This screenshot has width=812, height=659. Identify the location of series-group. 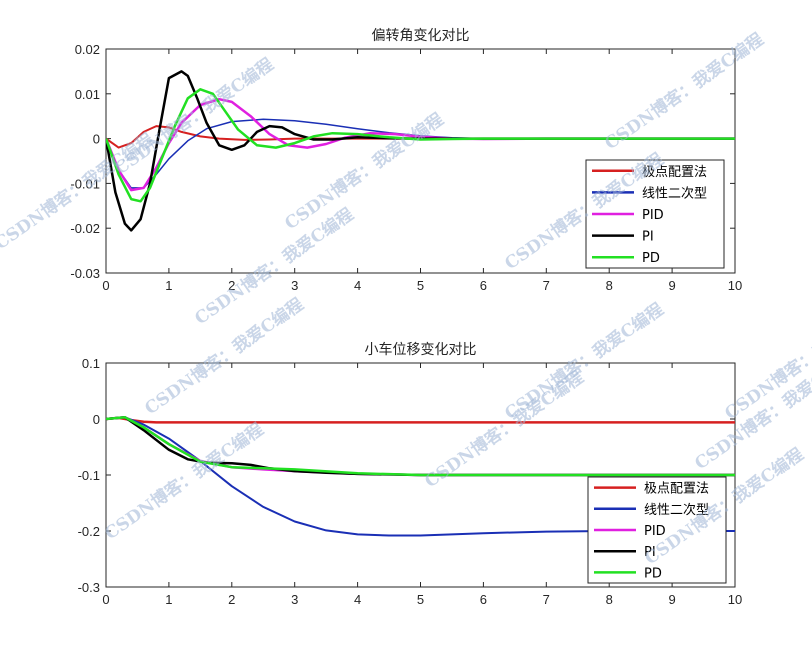
(420, 476).